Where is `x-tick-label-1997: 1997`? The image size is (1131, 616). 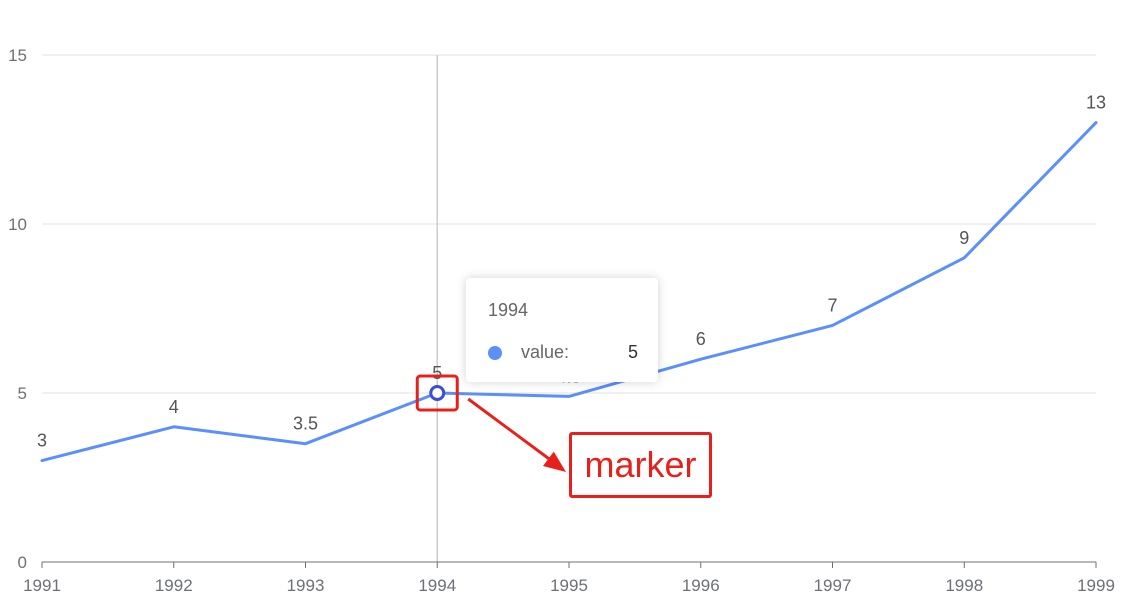 x-tick-label-1997: 1997 is located at coordinates (833, 585).